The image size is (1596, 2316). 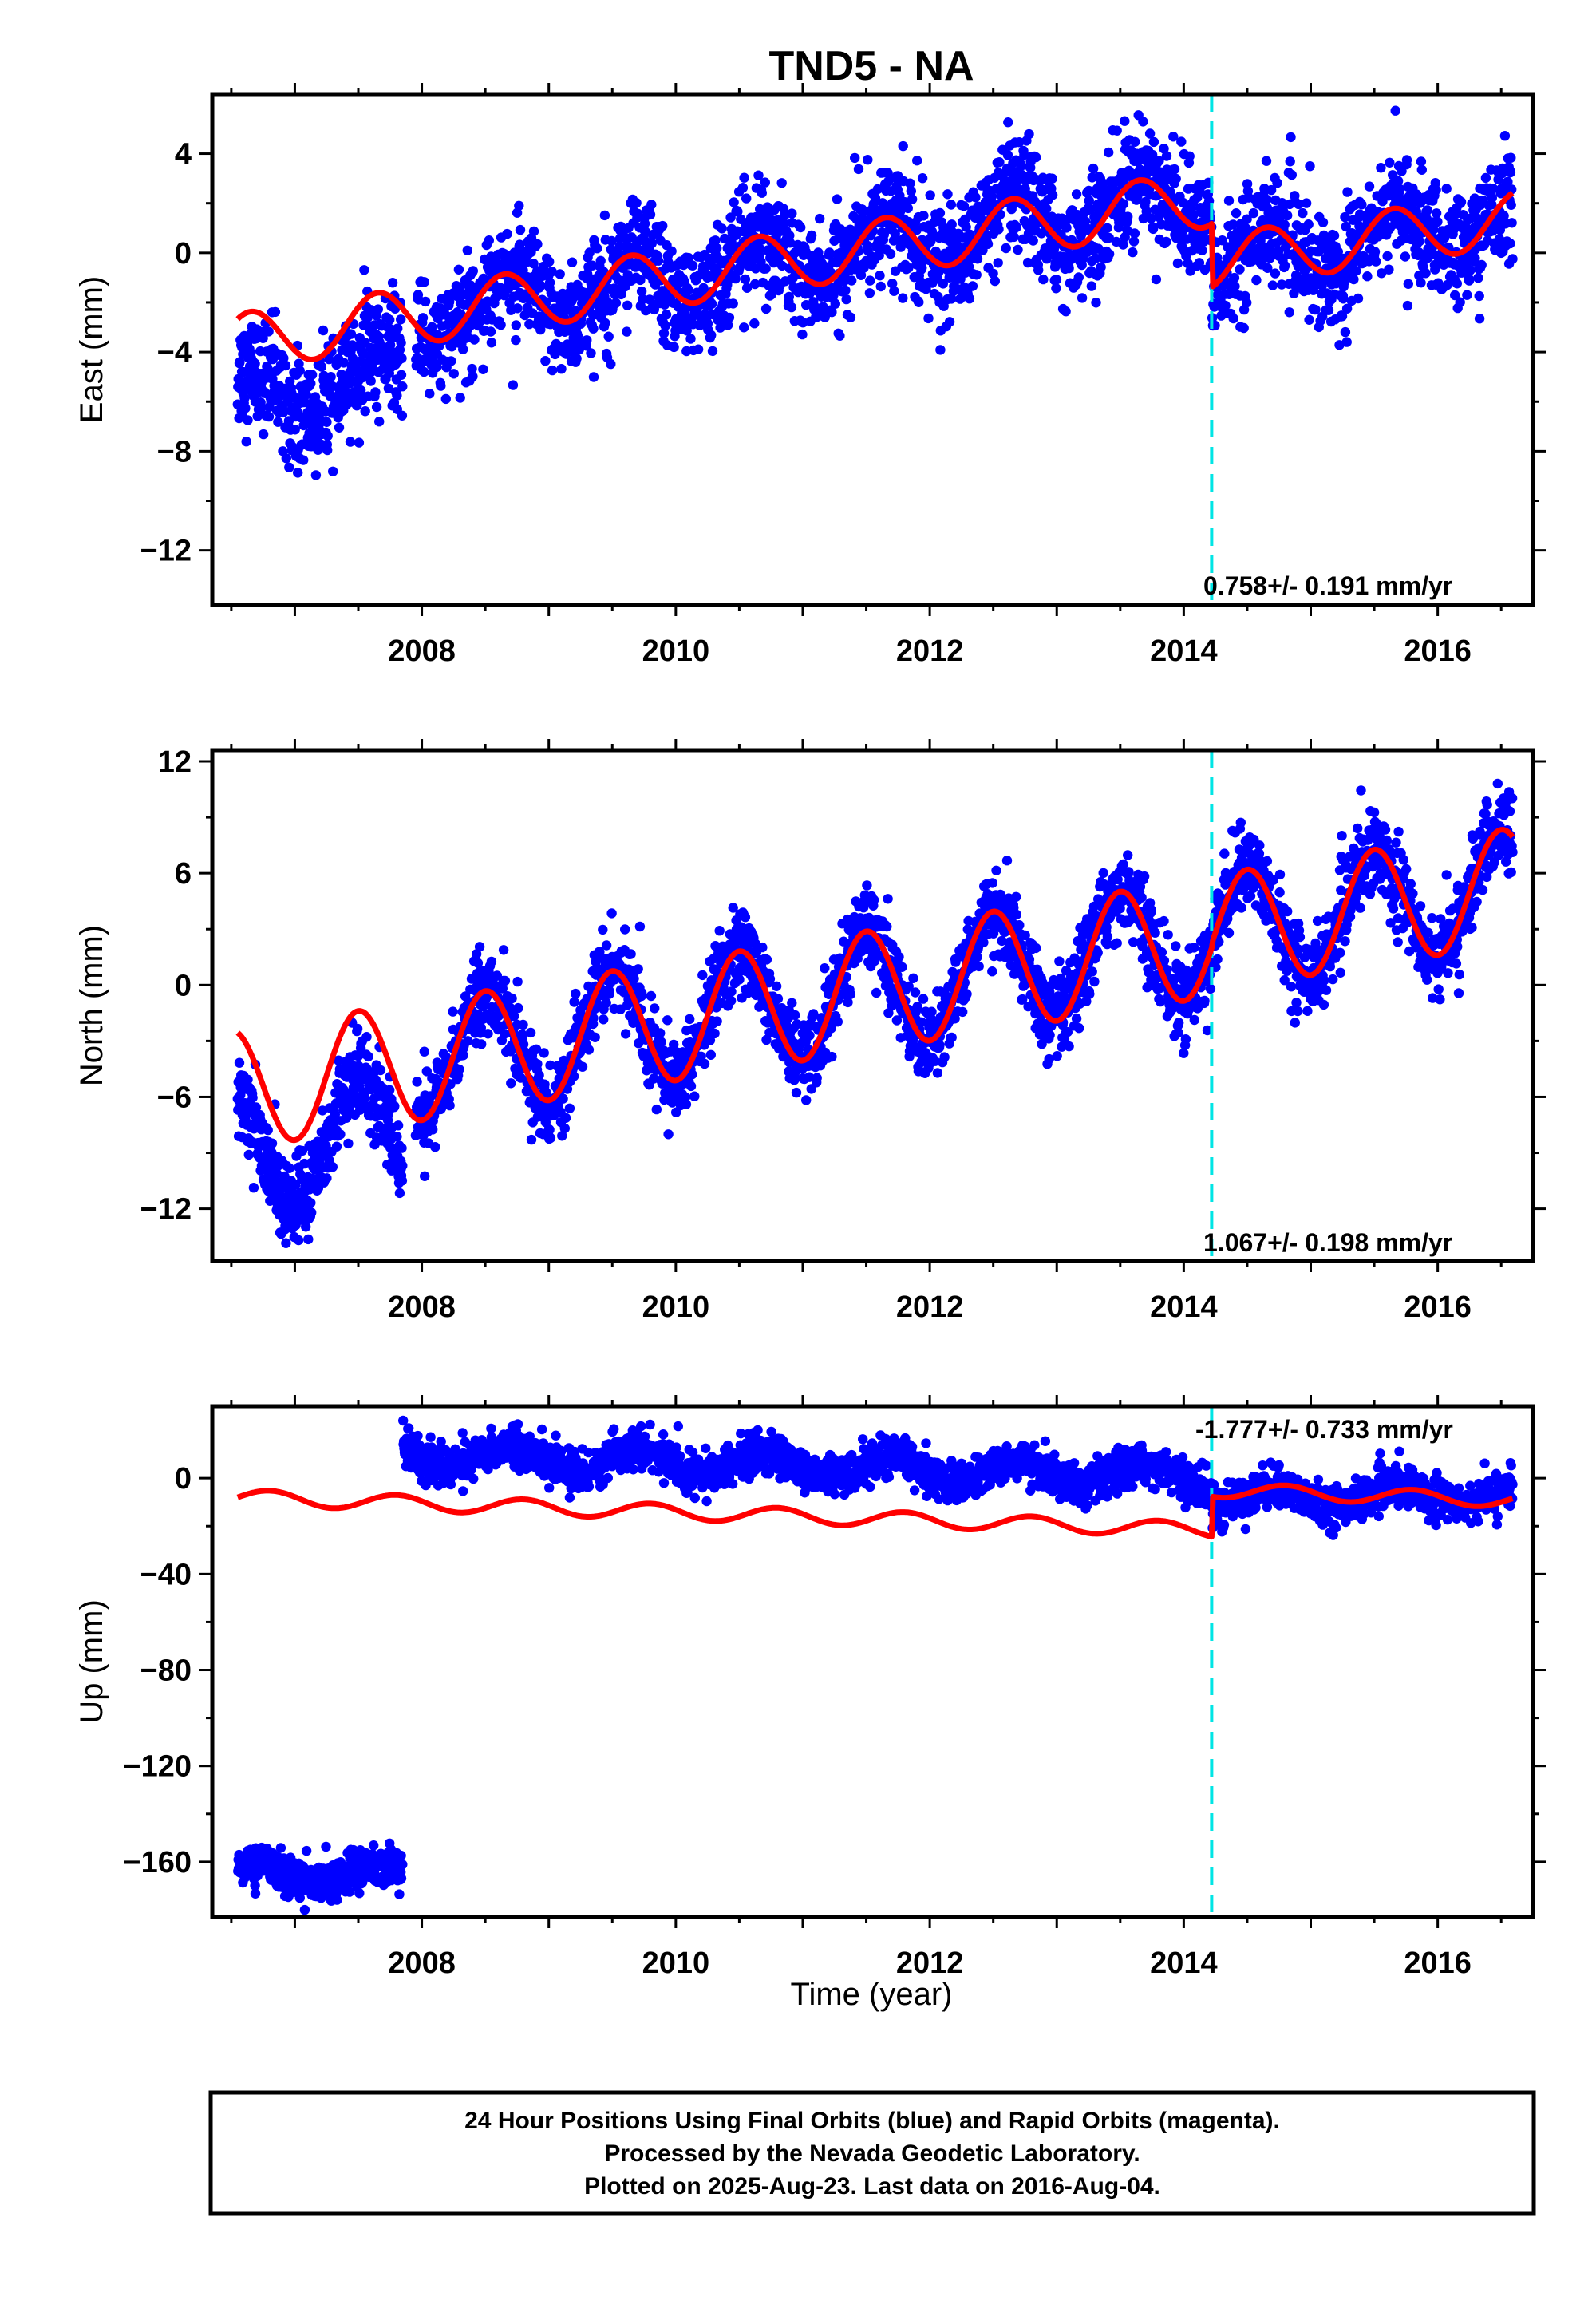 I want to click on east-rate-label: 0.758+/- 0.191 mm/yr, so click(x=1327, y=585).